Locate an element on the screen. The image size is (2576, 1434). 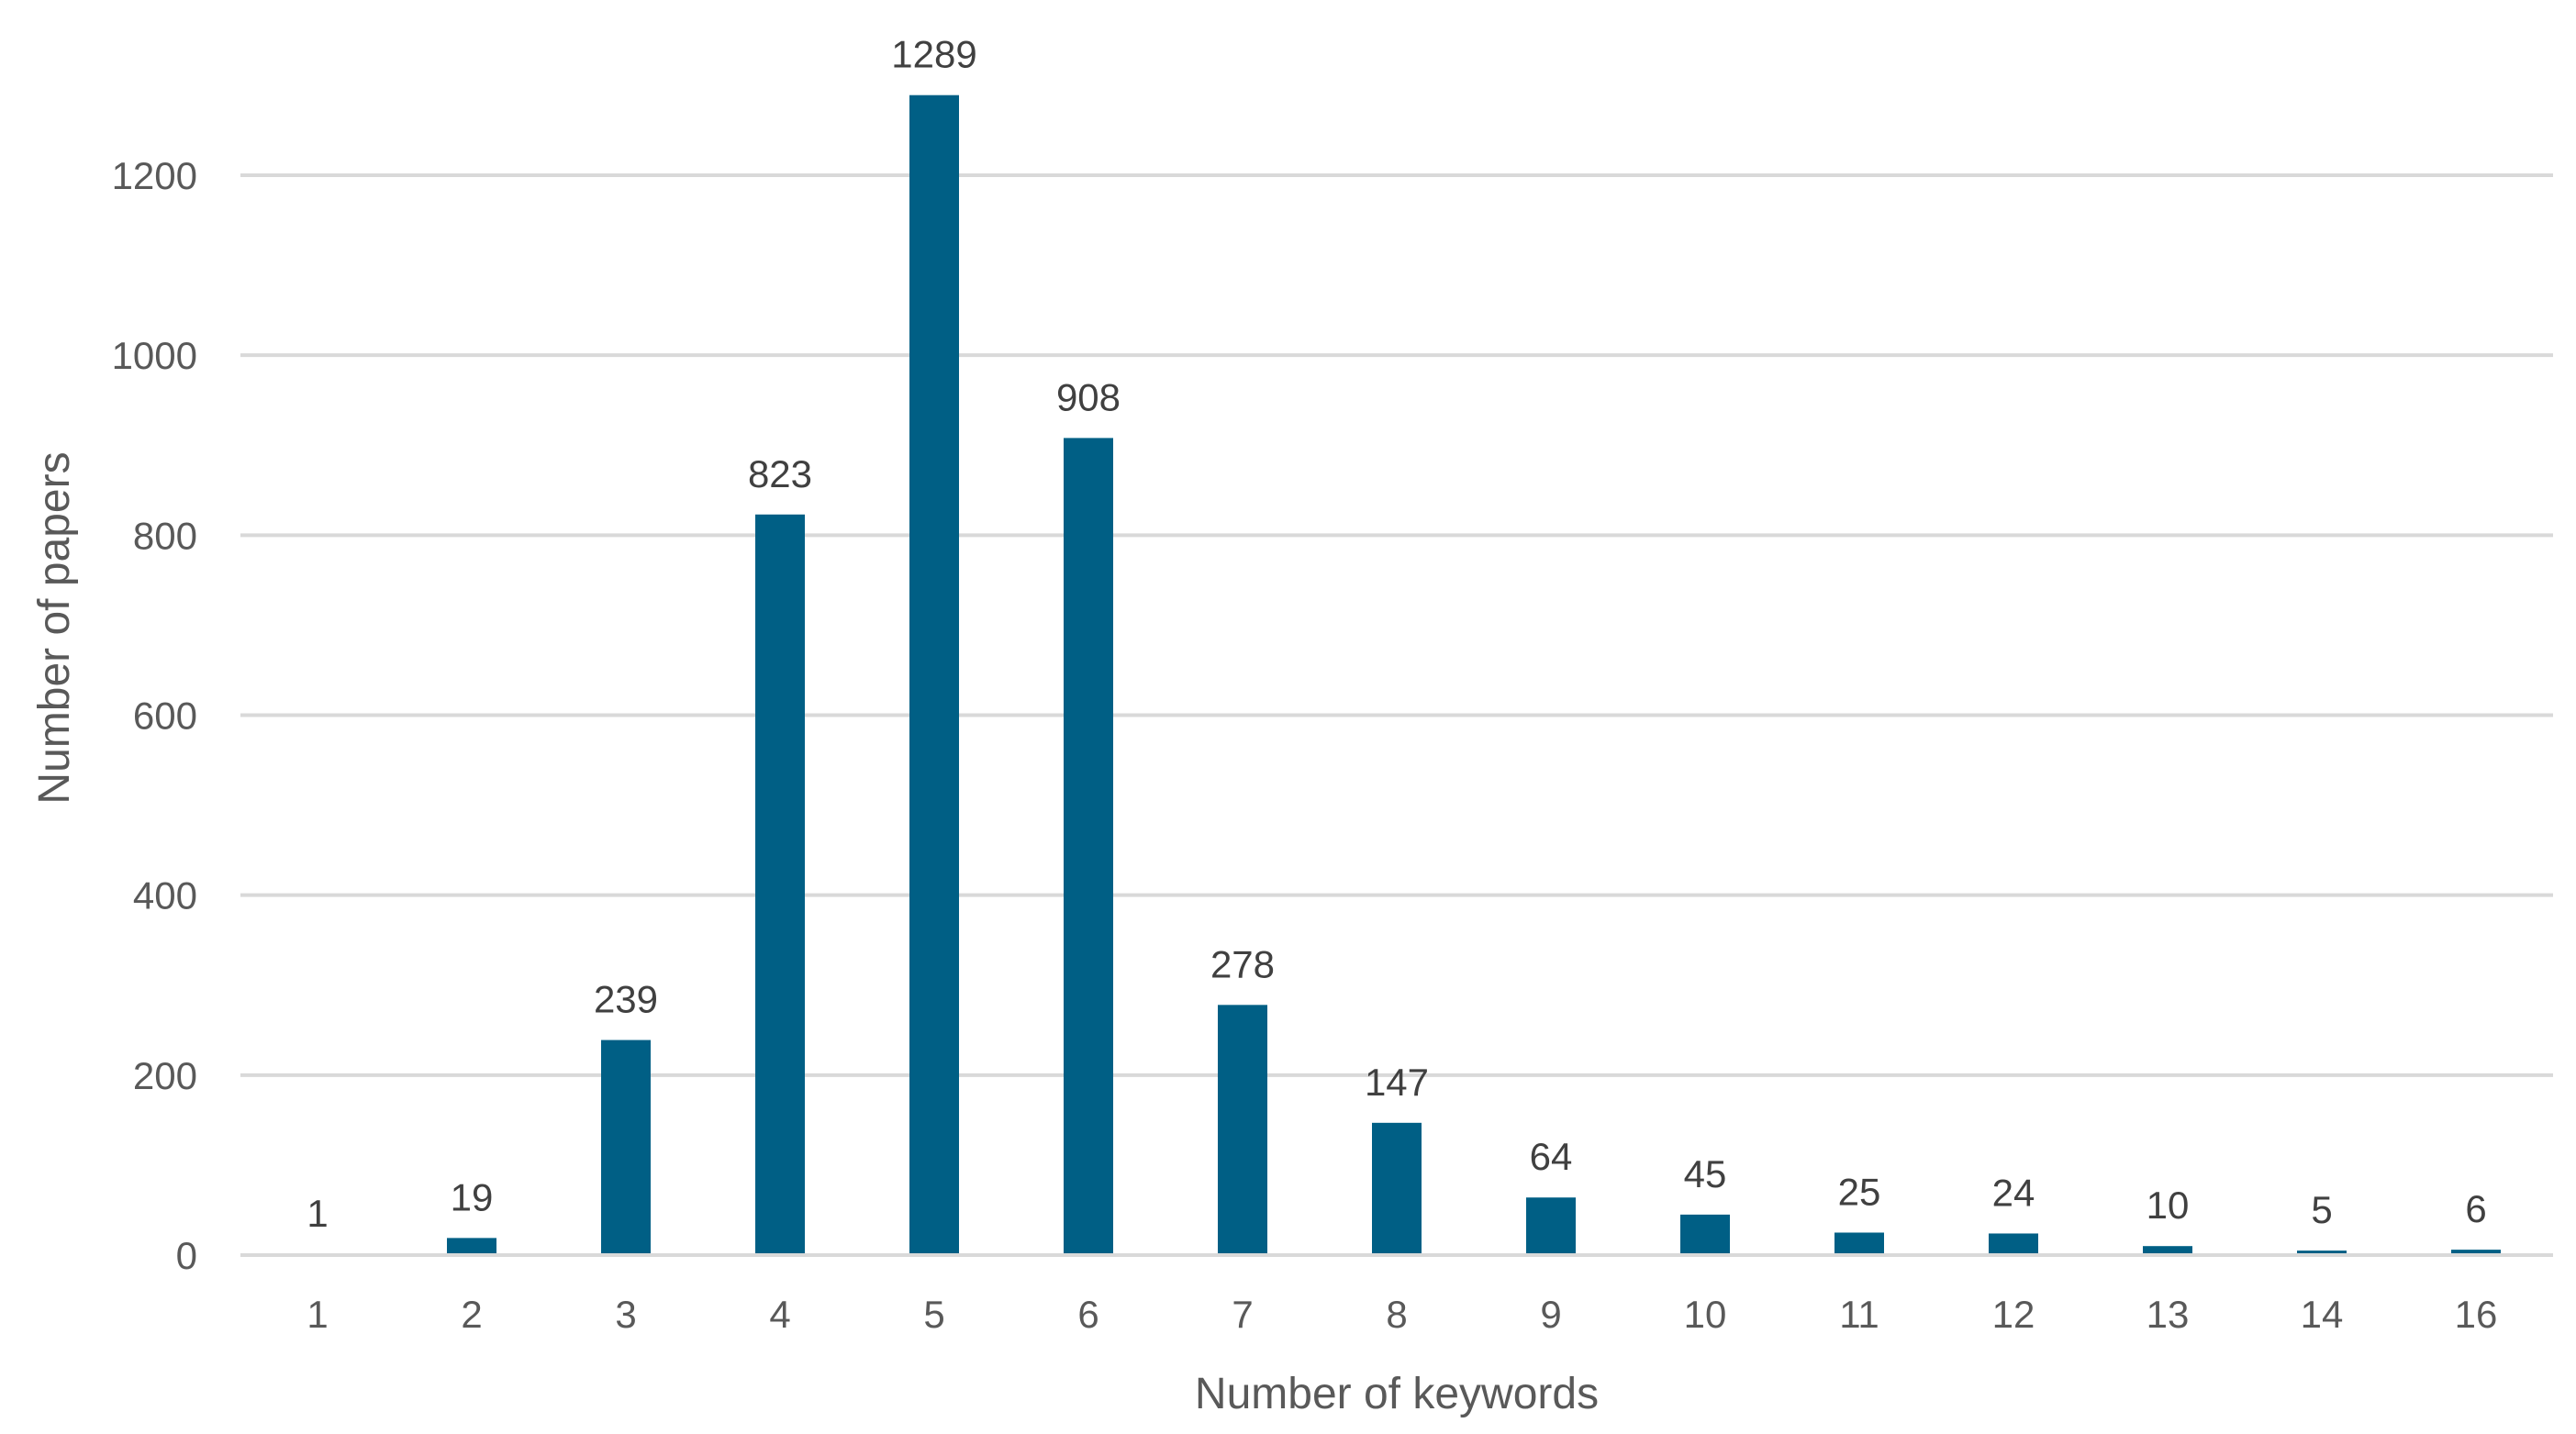
x-tick-label-12: 12 is located at coordinates (2013, 1314).